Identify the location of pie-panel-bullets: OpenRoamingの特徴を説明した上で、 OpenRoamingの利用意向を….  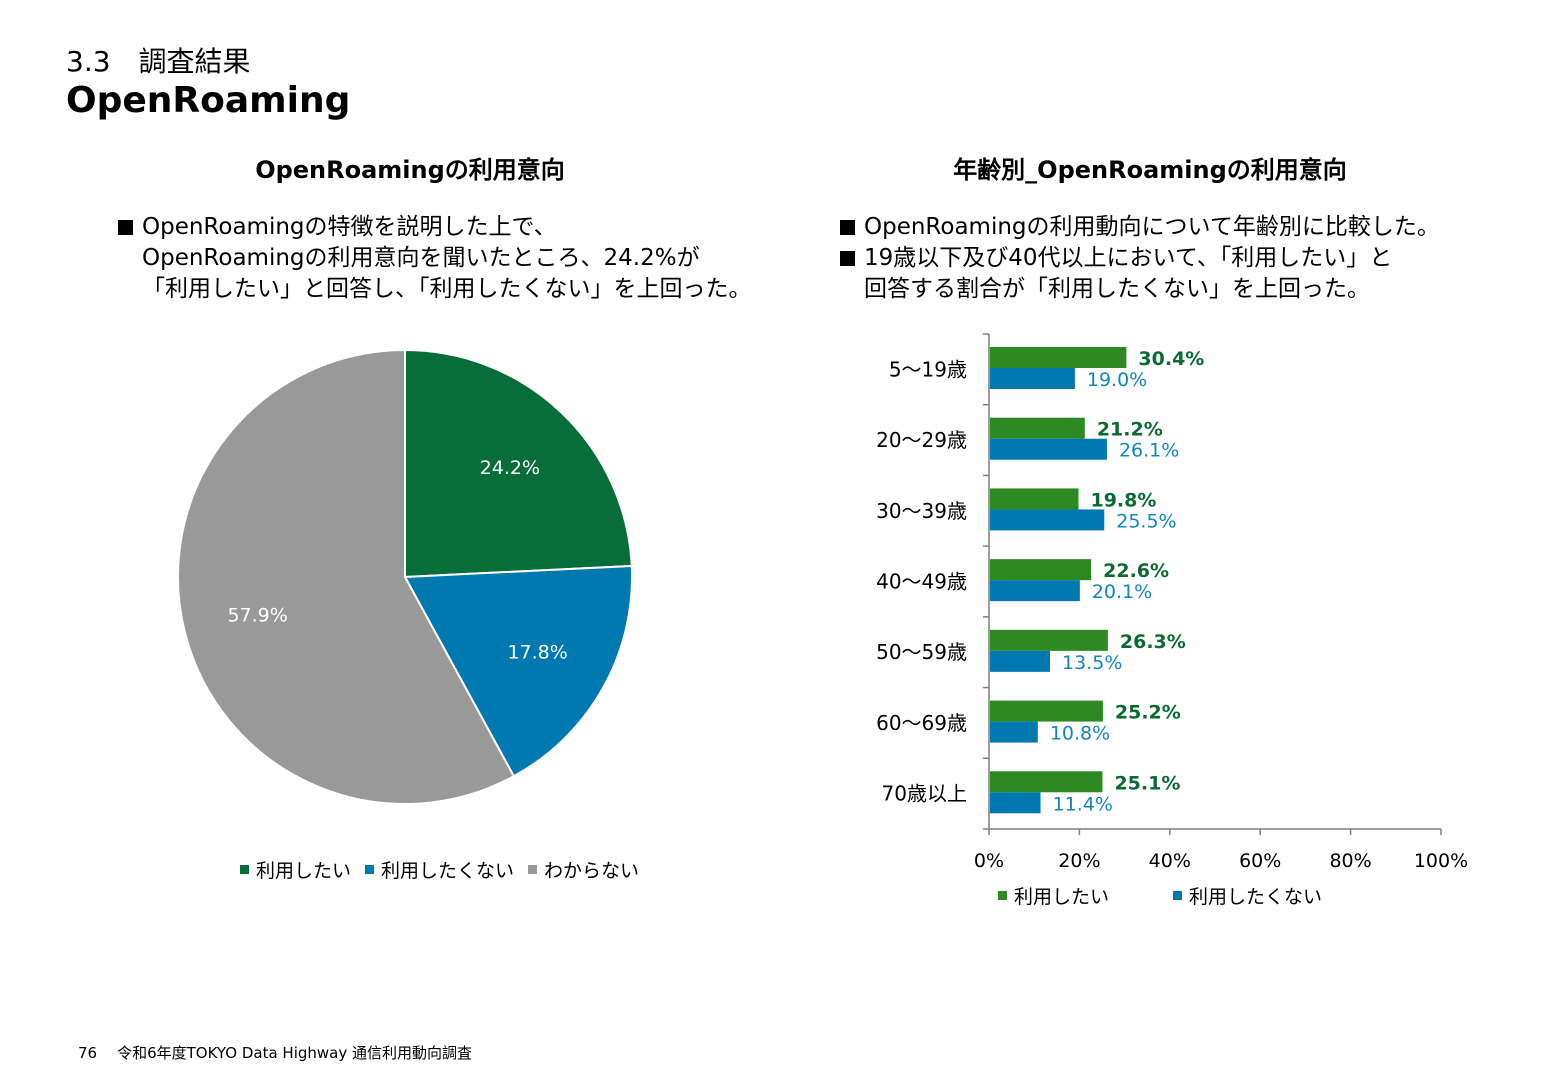
(438, 258).